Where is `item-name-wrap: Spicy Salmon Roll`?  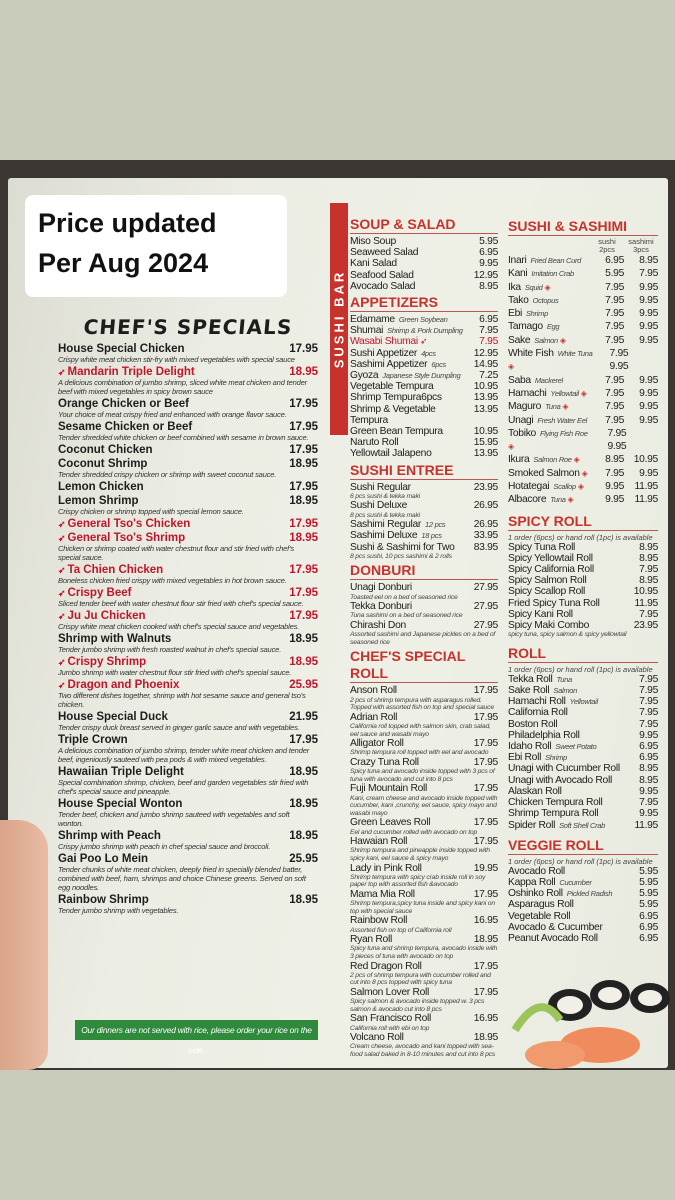
item-name-wrap: Spicy Salmon Roll is located at coordinates (547, 581).